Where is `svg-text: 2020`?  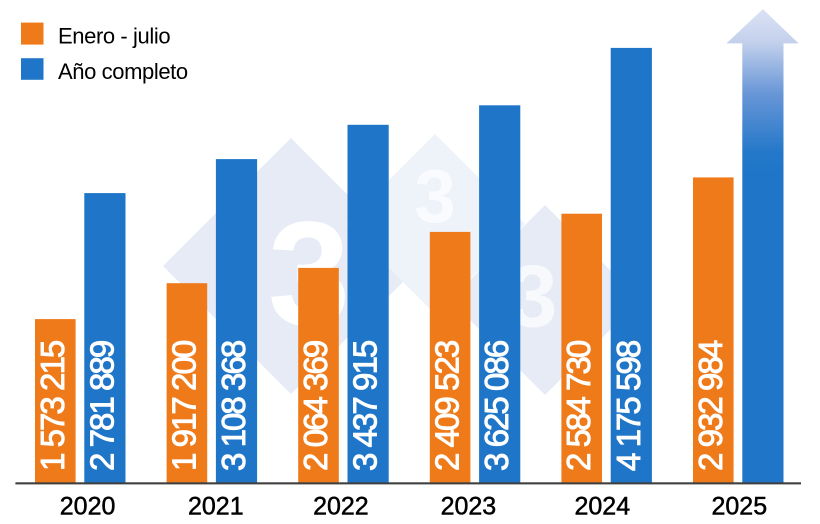 svg-text: 2020 is located at coordinates (88, 507).